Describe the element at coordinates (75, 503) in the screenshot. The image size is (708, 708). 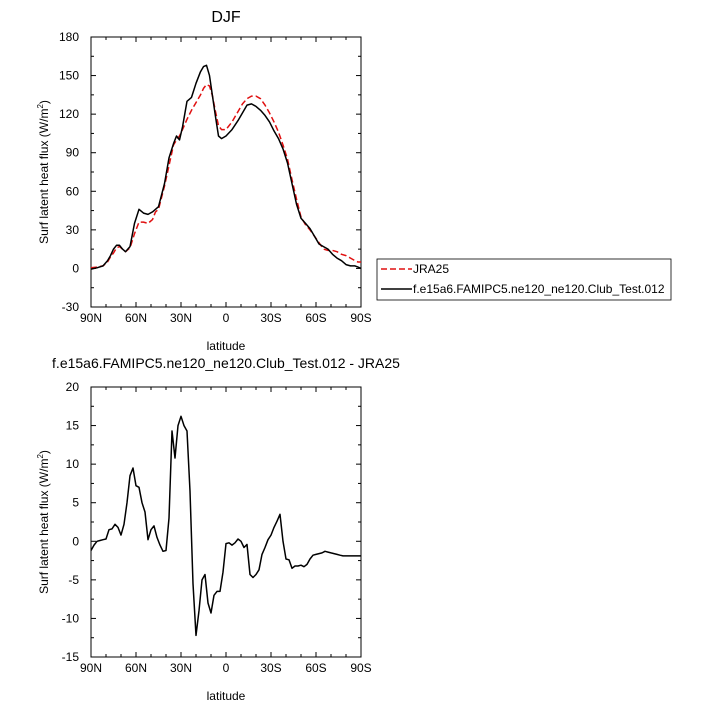
I see `bottom-ytick-label: 5` at that location.